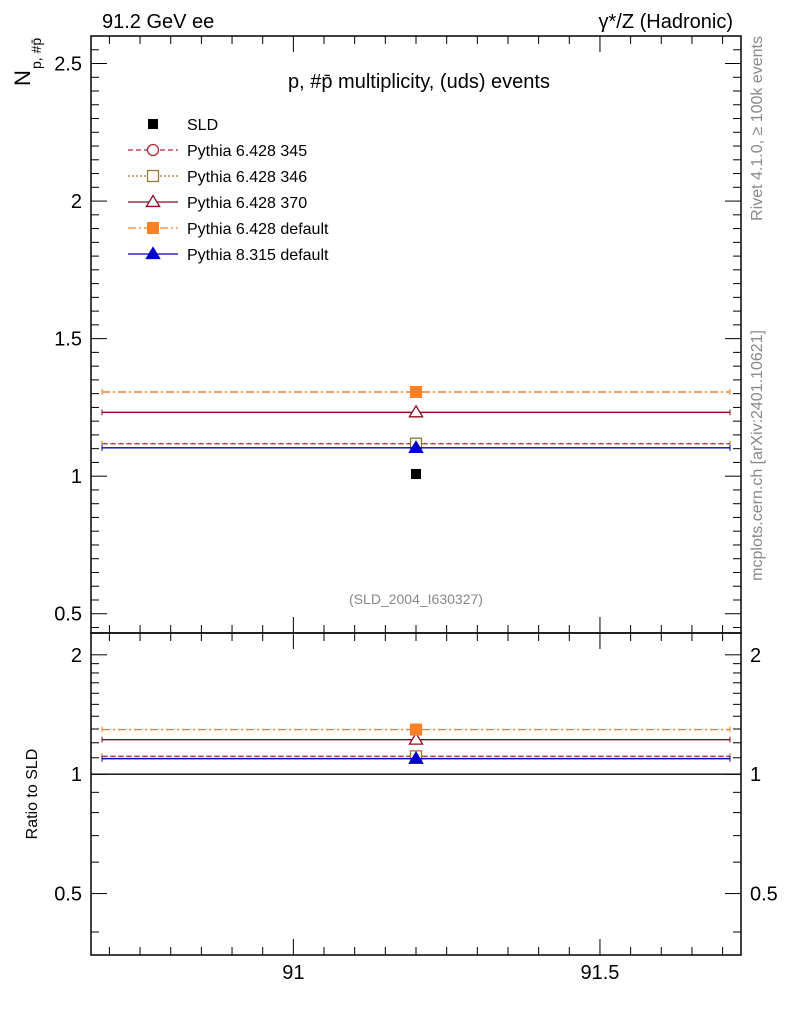  I want to click on legend-label: Pythia 6.428 345, so click(247, 151).